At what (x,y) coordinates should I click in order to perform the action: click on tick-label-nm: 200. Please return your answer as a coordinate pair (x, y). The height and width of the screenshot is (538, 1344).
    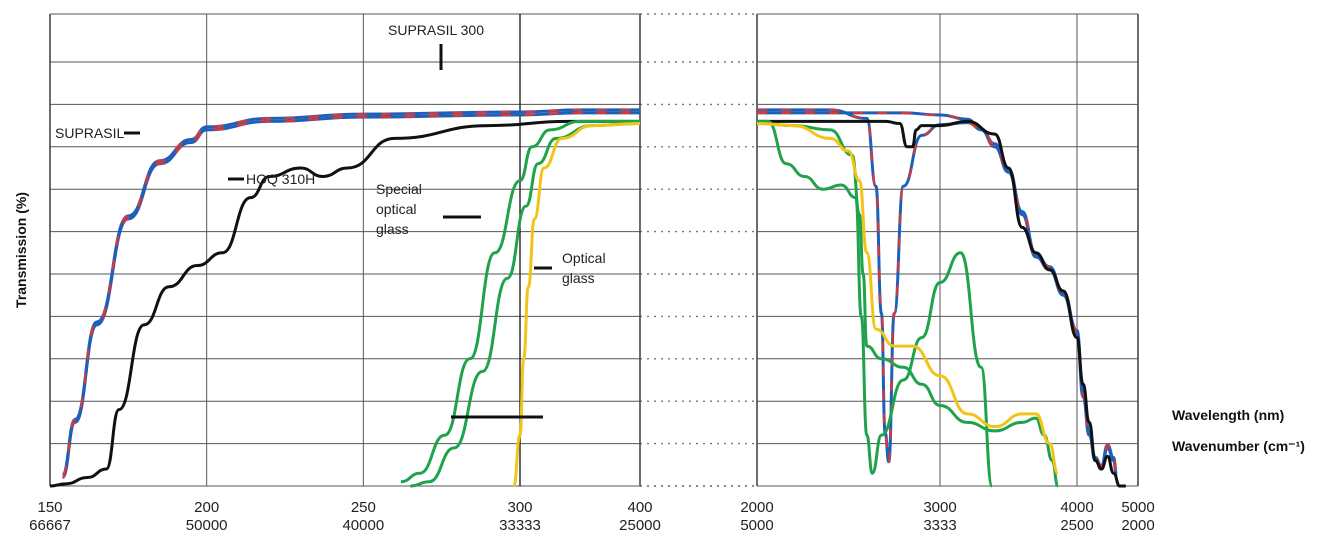
    Looking at the image, I should click on (206, 507).